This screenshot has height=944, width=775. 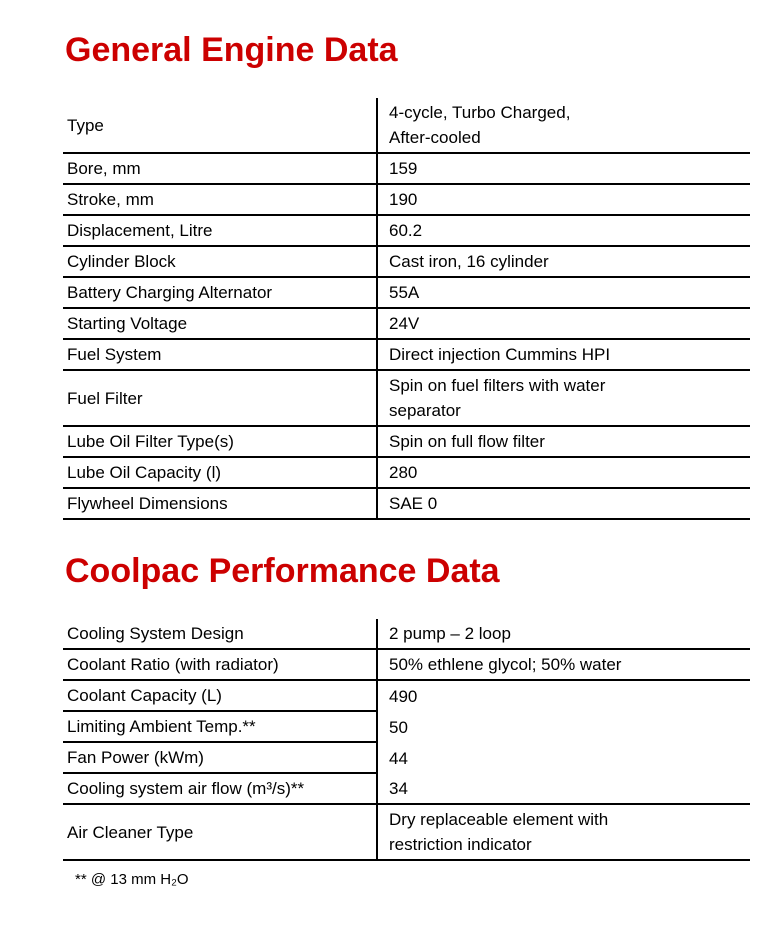 I want to click on row-label: Fan Power (kWm), so click(x=219, y=758).